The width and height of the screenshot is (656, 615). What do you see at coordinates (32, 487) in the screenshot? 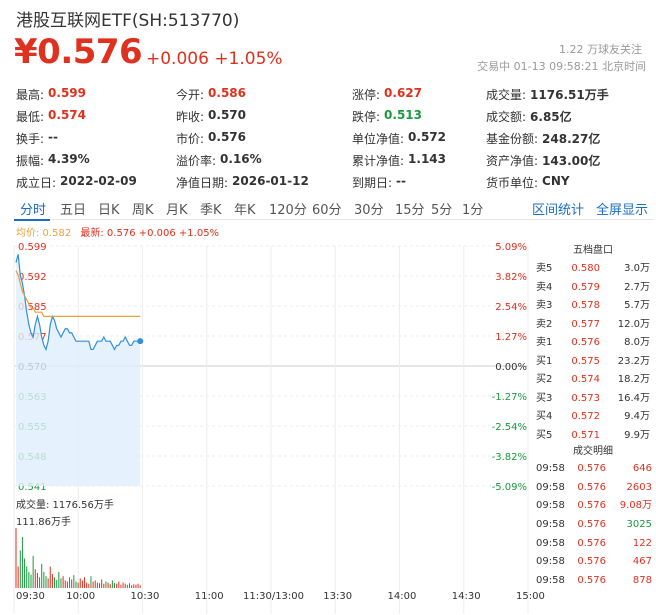
I see `price-axis-label: 0.541` at bounding box center [32, 487].